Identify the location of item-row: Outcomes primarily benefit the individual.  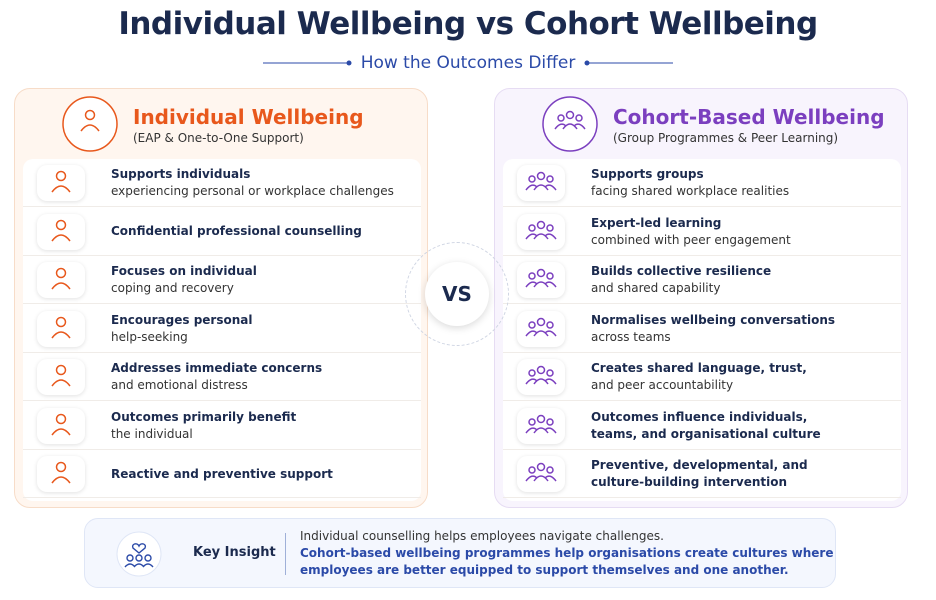
(222, 426).